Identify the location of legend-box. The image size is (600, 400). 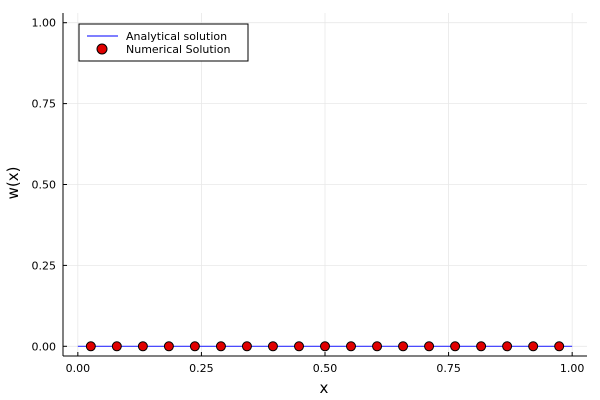
(163, 42).